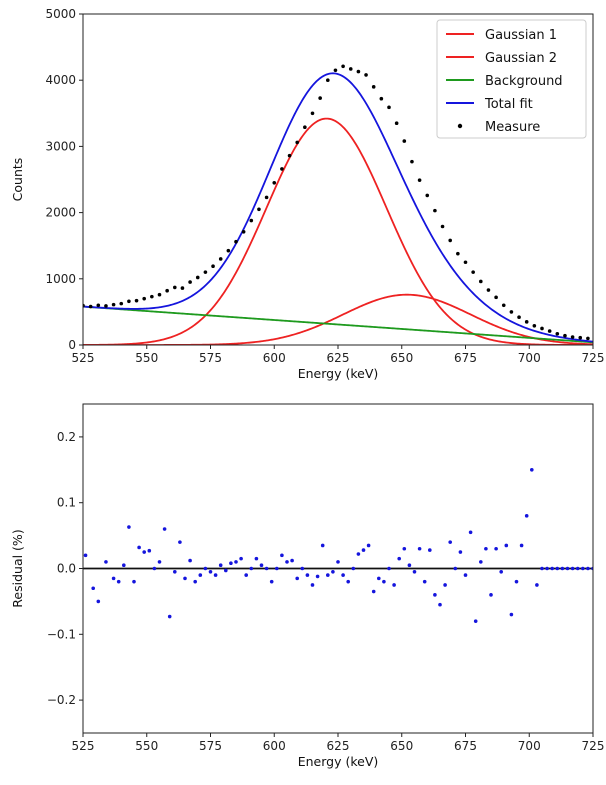  What do you see at coordinates (66, 569) in the screenshot?
I see `y-tick-label: 0.0` at bounding box center [66, 569].